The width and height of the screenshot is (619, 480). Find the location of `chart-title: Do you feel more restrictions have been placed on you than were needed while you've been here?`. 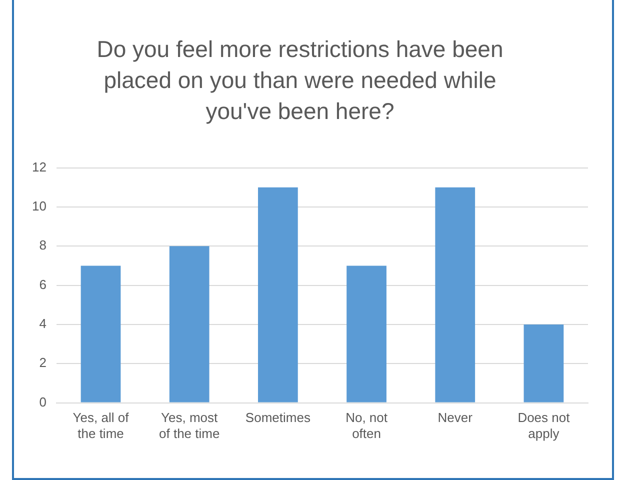

chart-title: Do you feel more restrictions have been placed on you than were needed while you've been here? is located at coordinates (300, 80).